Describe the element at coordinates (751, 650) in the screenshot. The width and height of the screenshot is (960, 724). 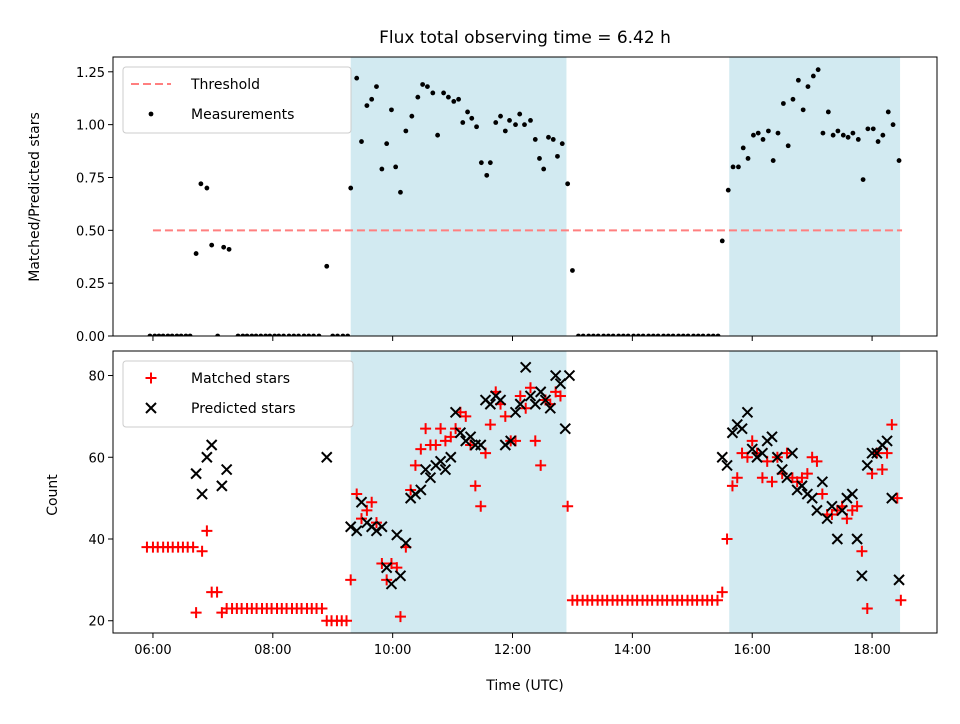
I see `x-tick-label: 16:00` at that location.